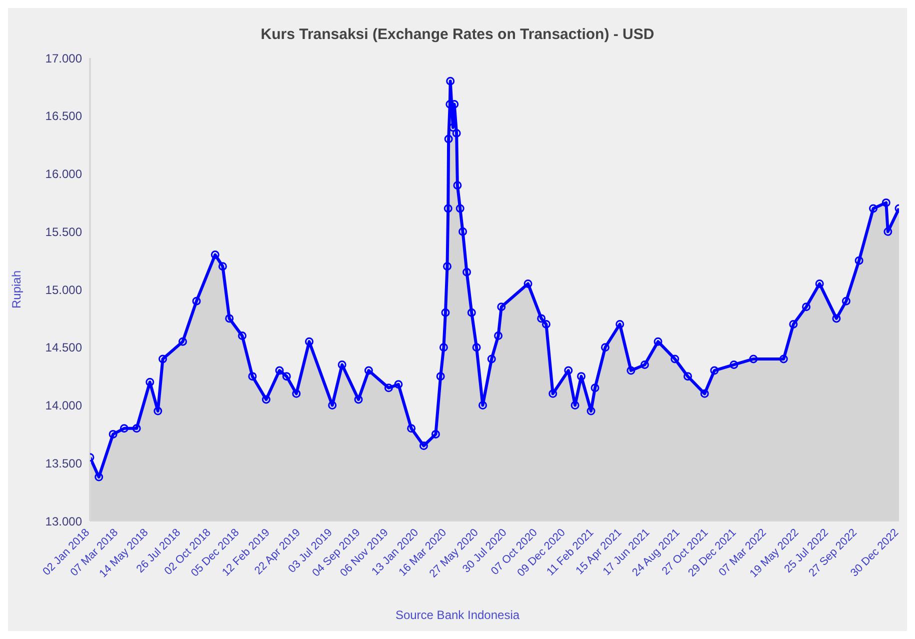 This screenshot has width=915, height=639. I want to click on y-tick-label: 14.000, so click(63, 405).